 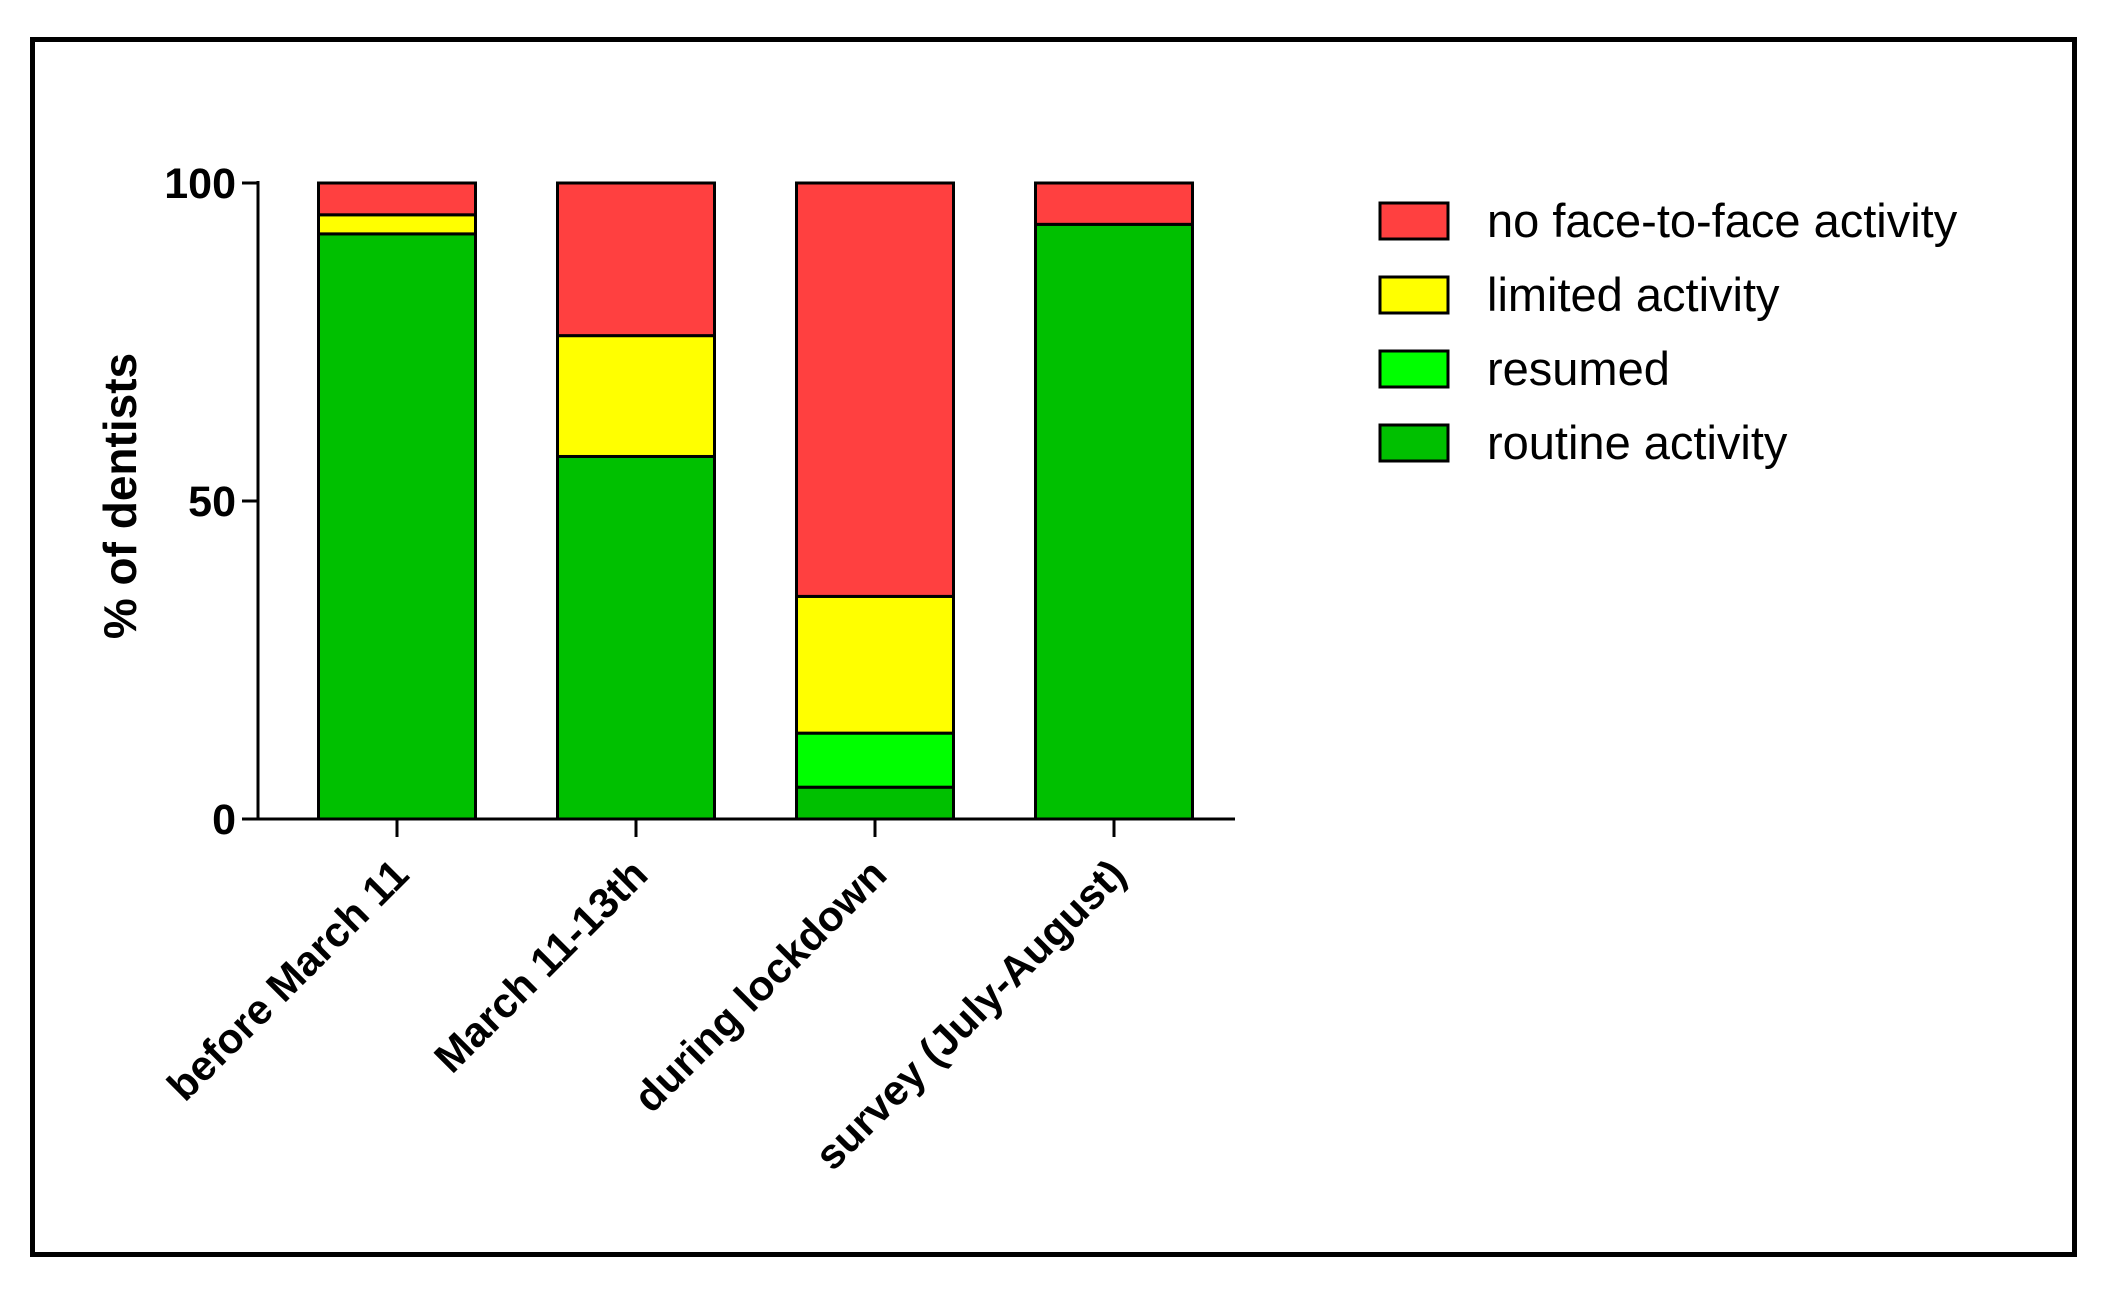 What do you see at coordinates (1722, 220) in the screenshot?
I see `legend-label-1: no face-to-face activity` at bounding box center [1722, 220].